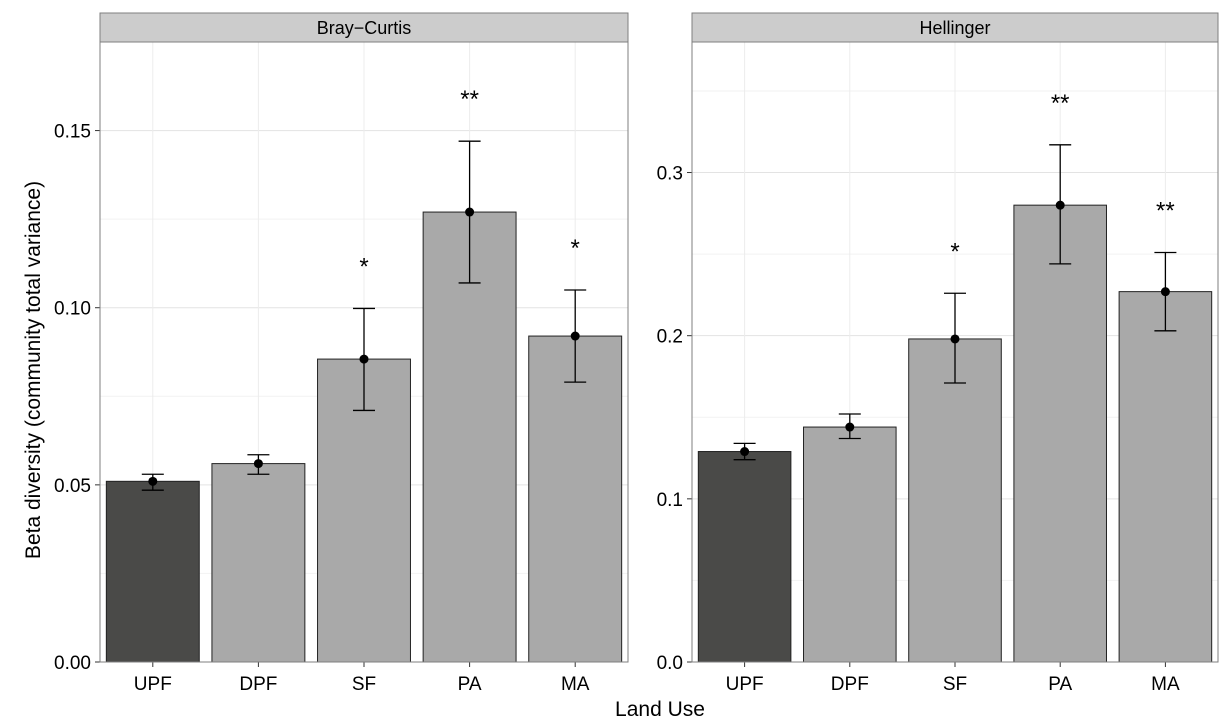 The image size is (1220, 724). Describe the element at coordinates (72, 486) in the screenshot. I see `y-tick-label: 0.05` at that location.